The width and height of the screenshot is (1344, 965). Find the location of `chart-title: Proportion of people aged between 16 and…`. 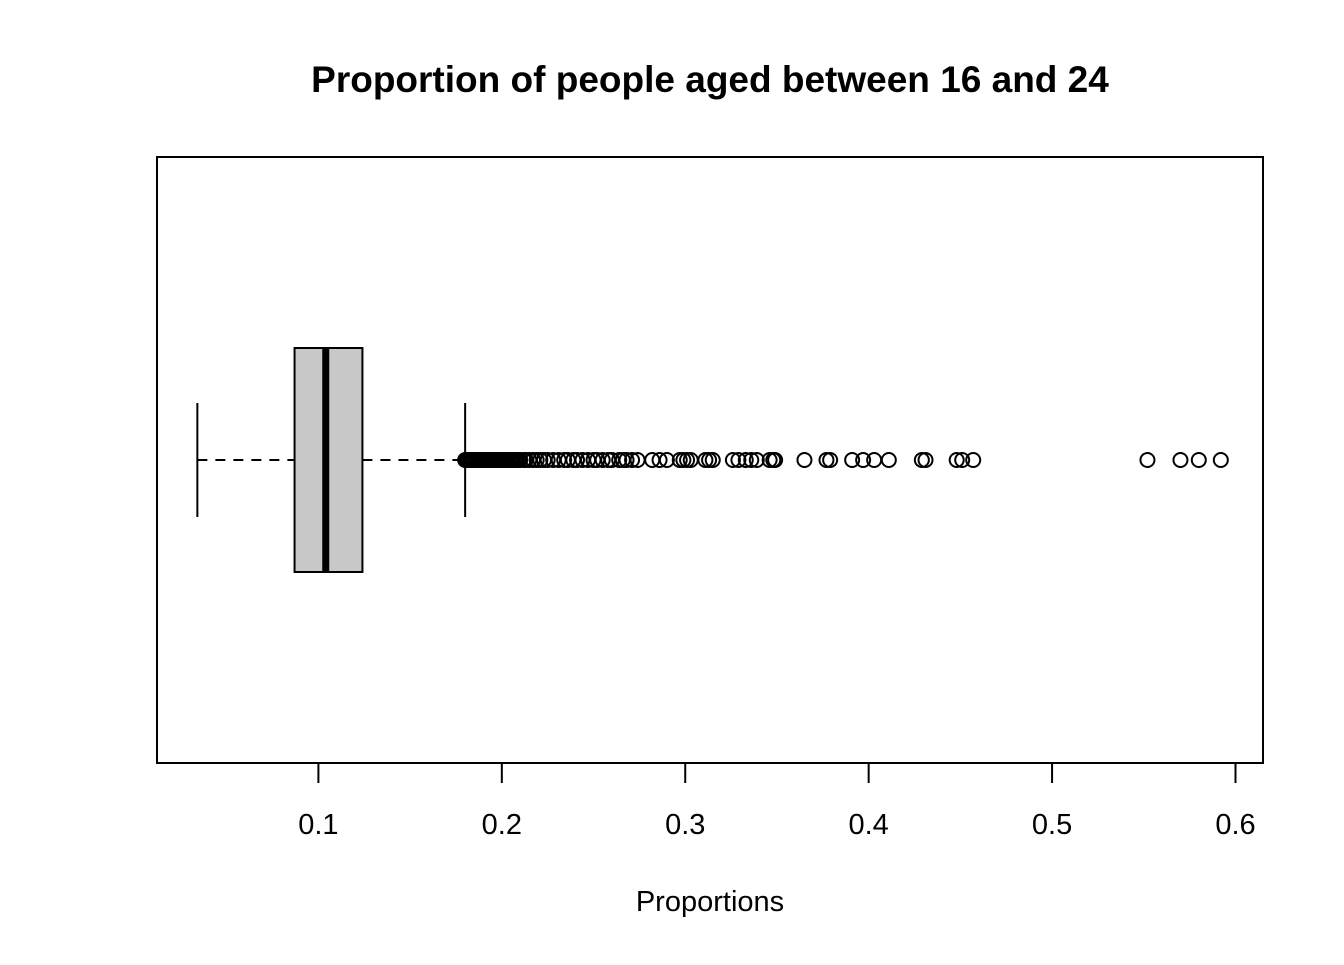

chart-title: Proportion of people aged between 16 and… is located at coordinates (710, 79).